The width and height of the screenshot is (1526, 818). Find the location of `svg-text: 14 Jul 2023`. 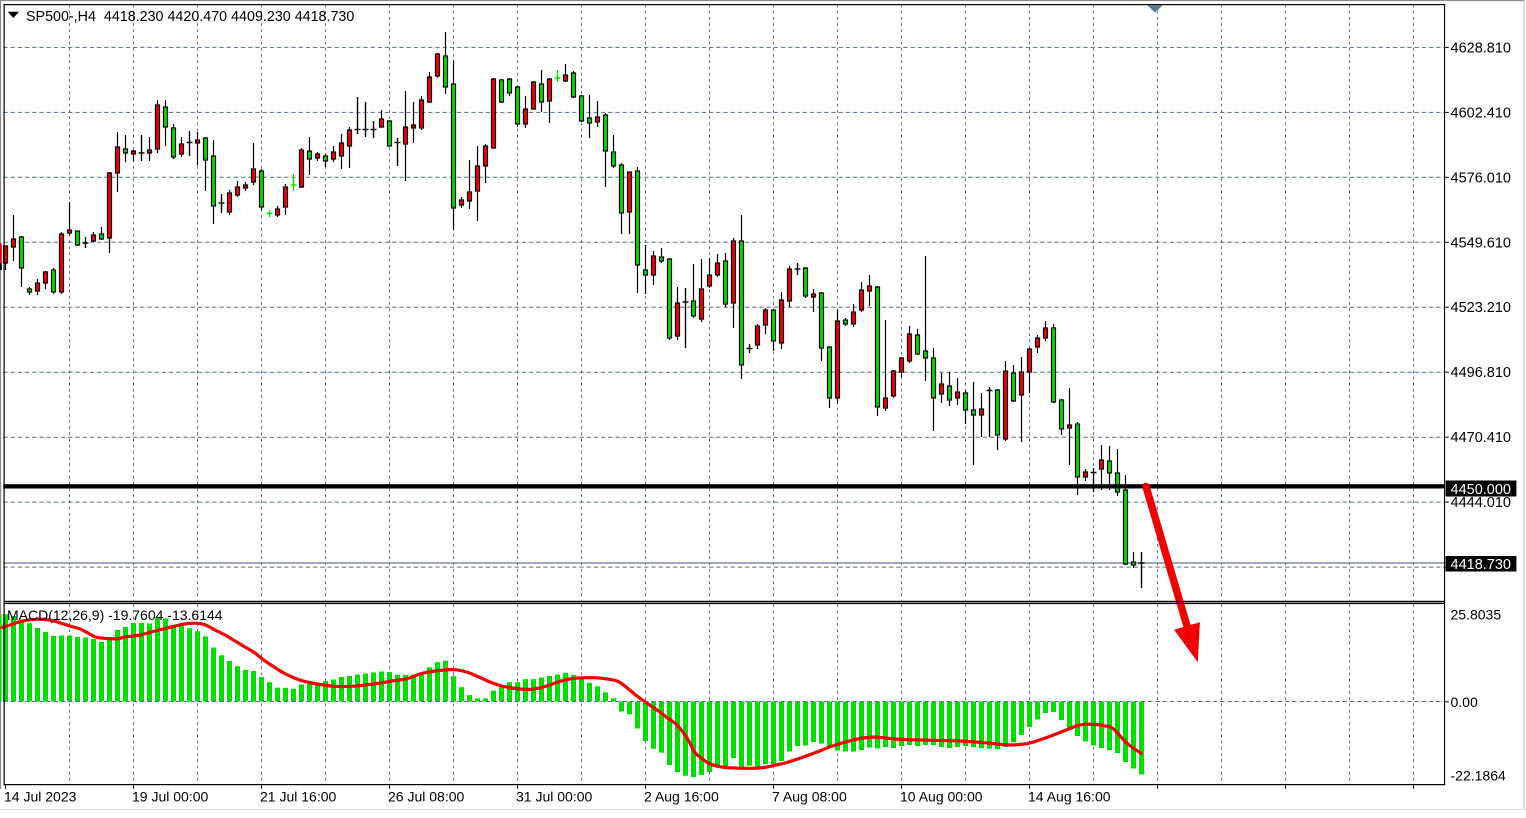

svg-text: 14 Jul 2023 is located at coordinates (40, 797).